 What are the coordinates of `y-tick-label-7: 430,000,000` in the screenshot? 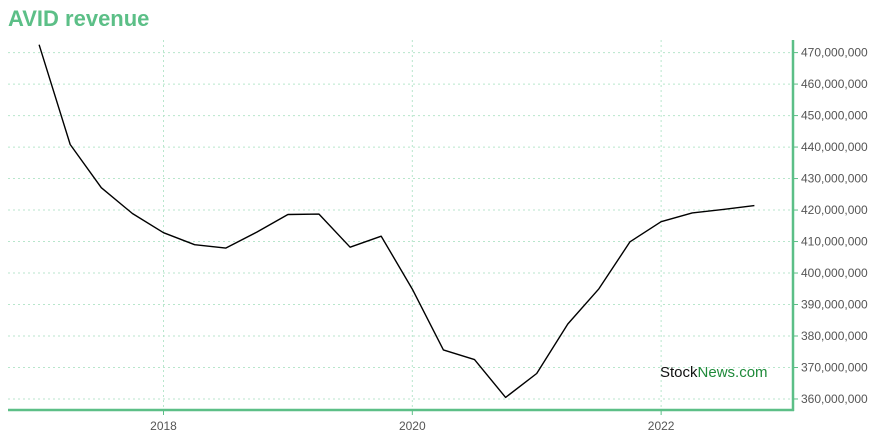 It's located at (834, 179).